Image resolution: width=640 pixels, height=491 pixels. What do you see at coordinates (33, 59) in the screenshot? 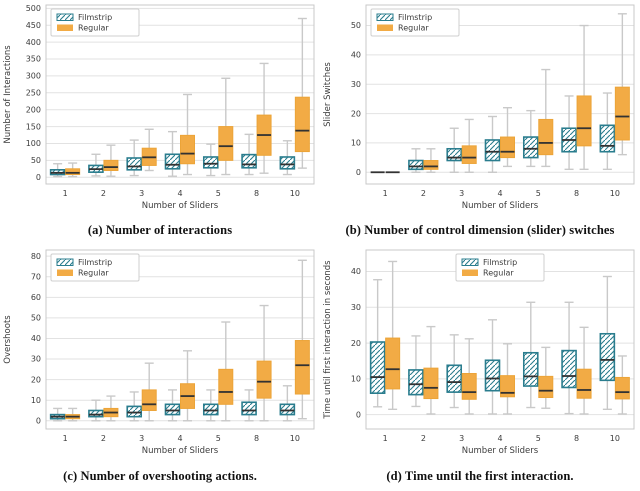
I see `svg-text: 350` at bounding box center [33, 59].